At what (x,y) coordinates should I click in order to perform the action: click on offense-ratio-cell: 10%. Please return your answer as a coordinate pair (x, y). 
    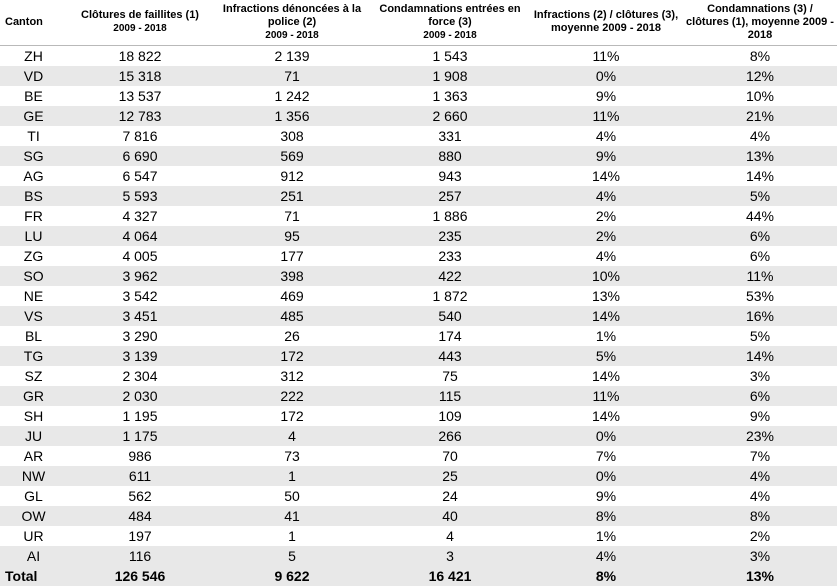
    Looking at the image, I should click on (606, 275).